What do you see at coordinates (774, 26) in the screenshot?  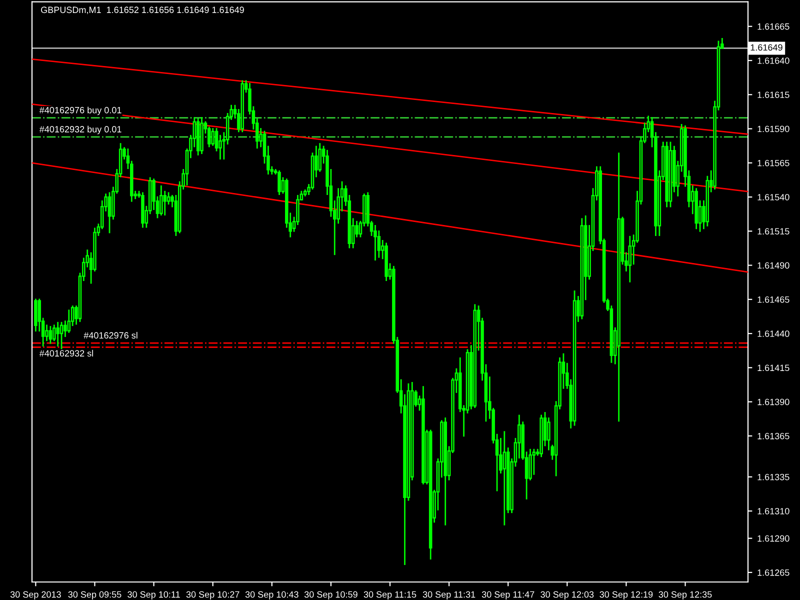 I see `y-tick-label: 1.61665` at bounding box center [774, 26].